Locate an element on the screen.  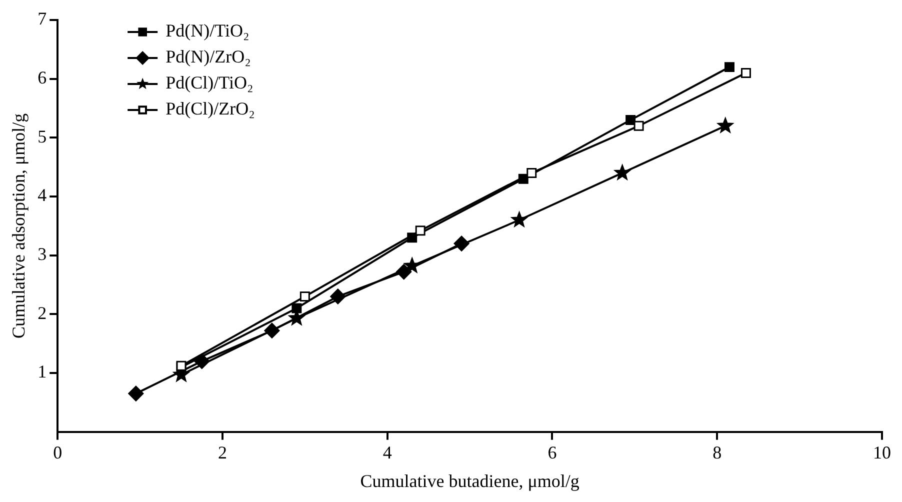
y-tick-label: 3 is located at coordinates (42, 254).